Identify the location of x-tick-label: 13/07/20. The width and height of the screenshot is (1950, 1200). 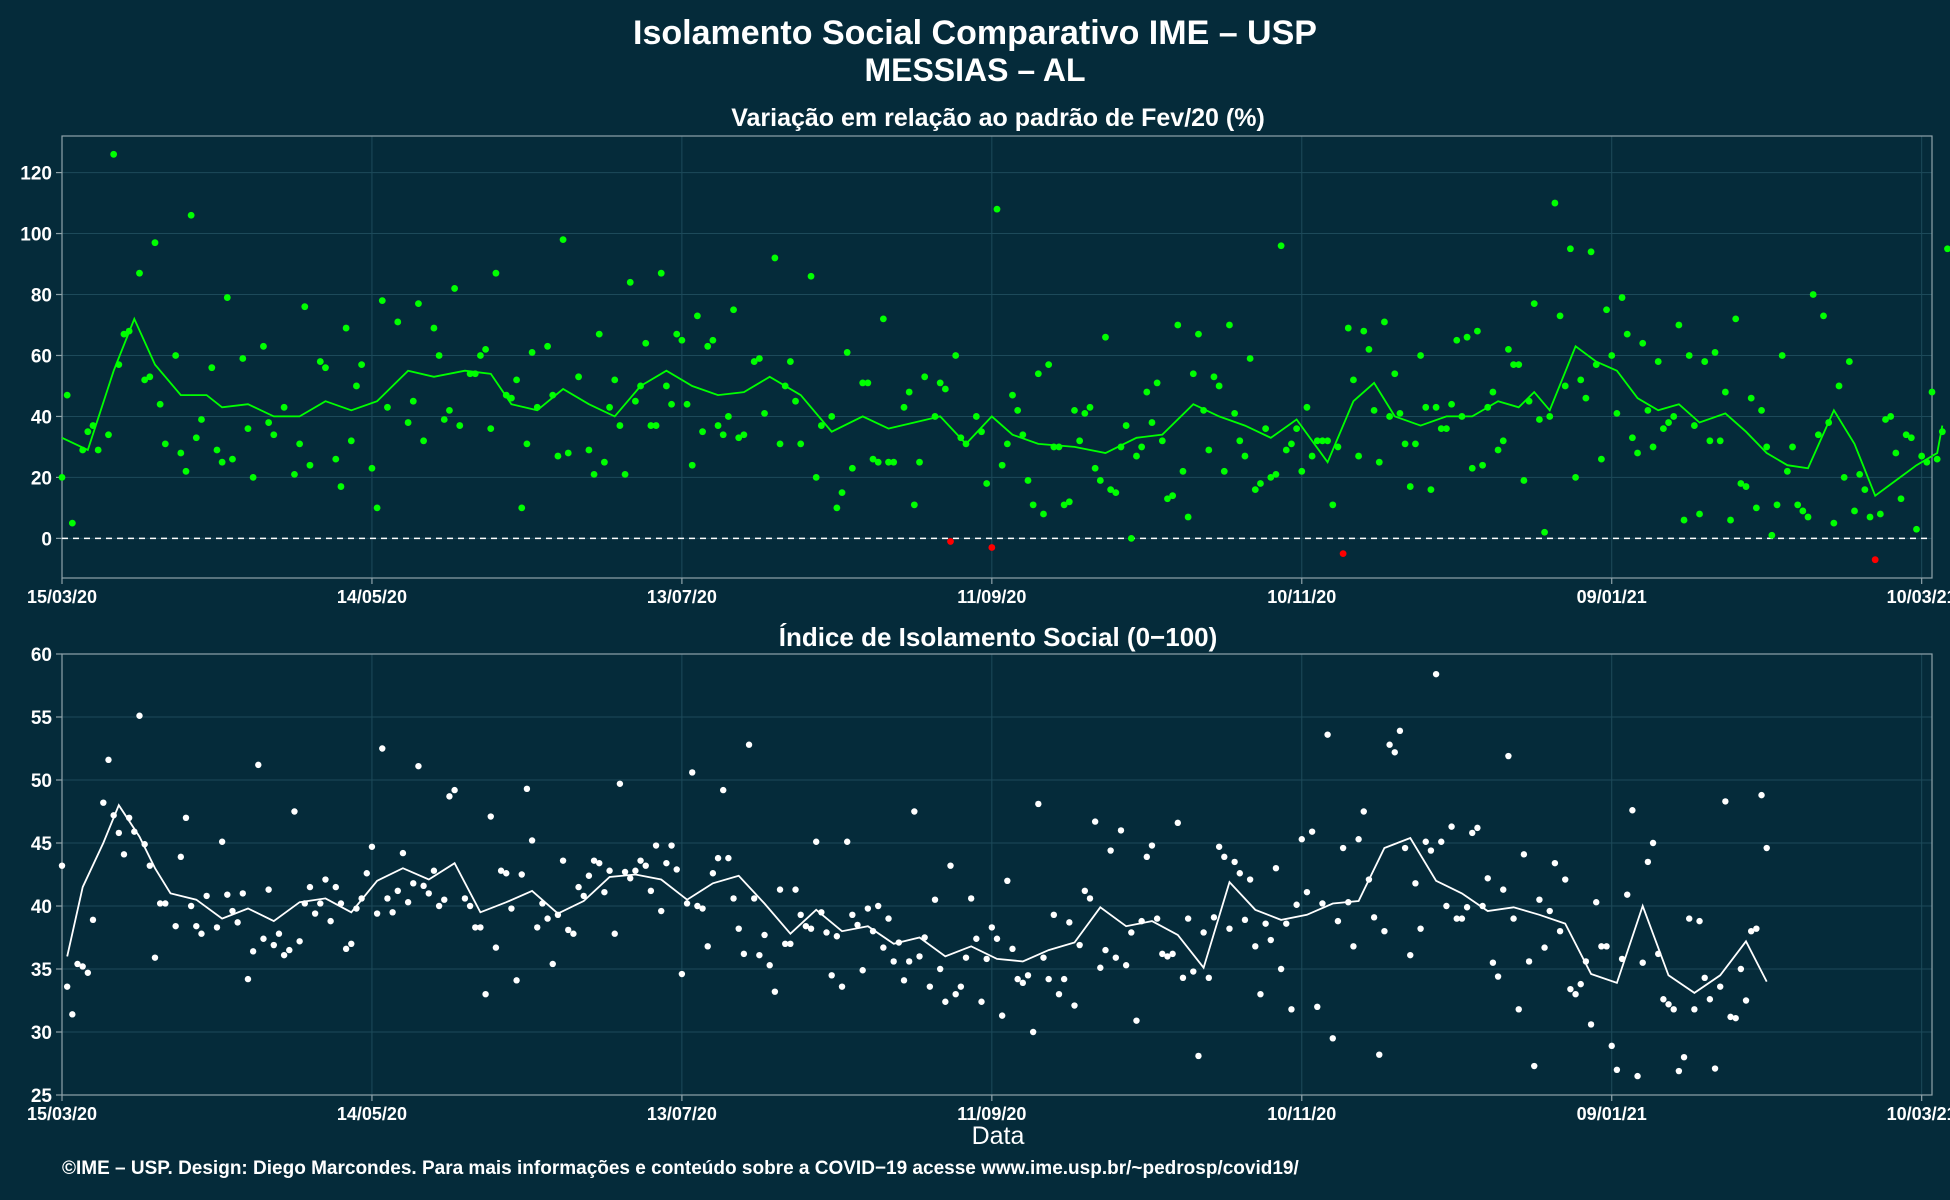
(682, 597).